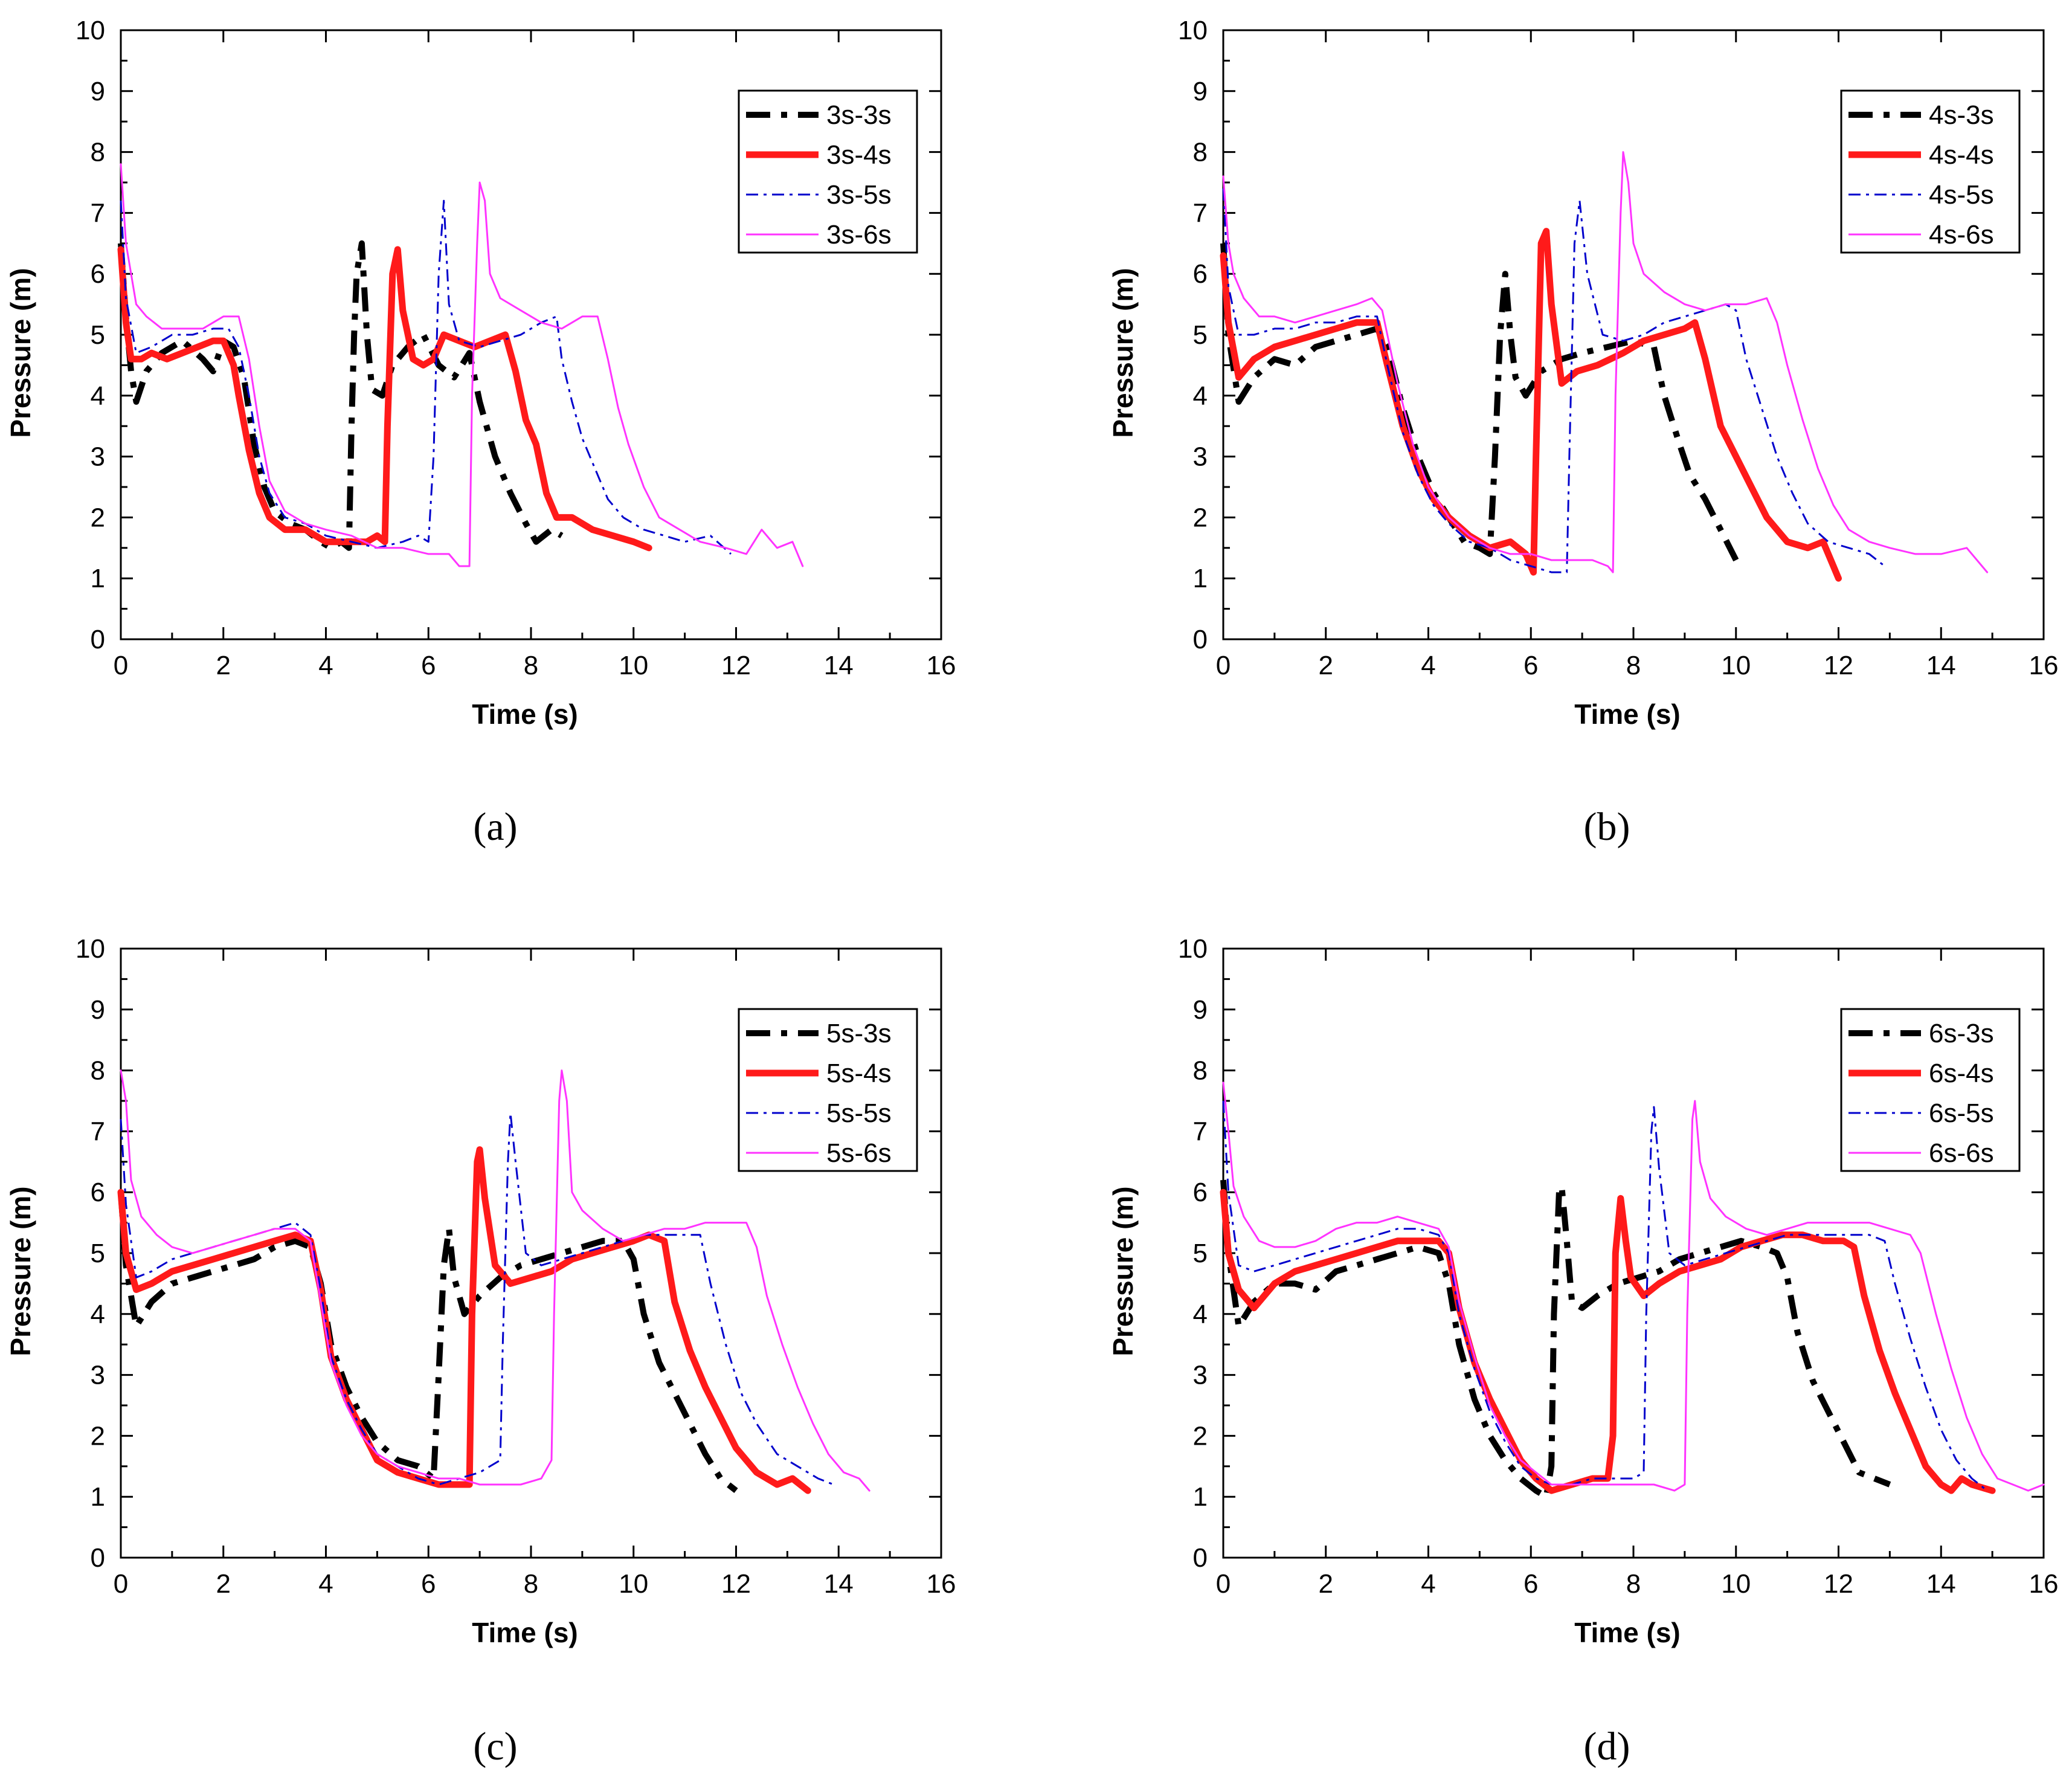 The height and width of the screenshot is (1780, 2072). What do you see at coordinates (1962, 1033) in the screenshot?
I see `legend-entry: 6s-3s` at bounding box center [1962, 1033].